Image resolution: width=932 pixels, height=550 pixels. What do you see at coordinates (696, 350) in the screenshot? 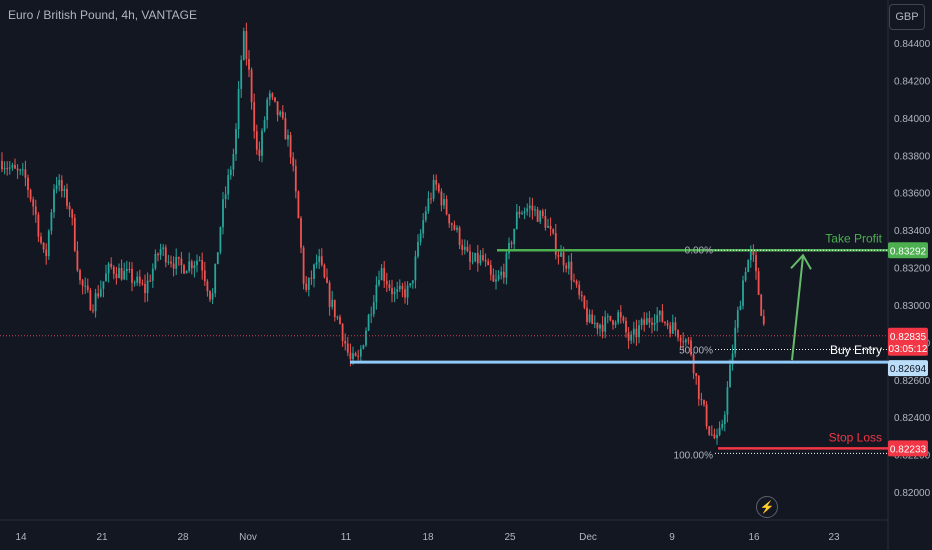
I see `fib-label-50: 50.00%` at bounding box center [696, 350].